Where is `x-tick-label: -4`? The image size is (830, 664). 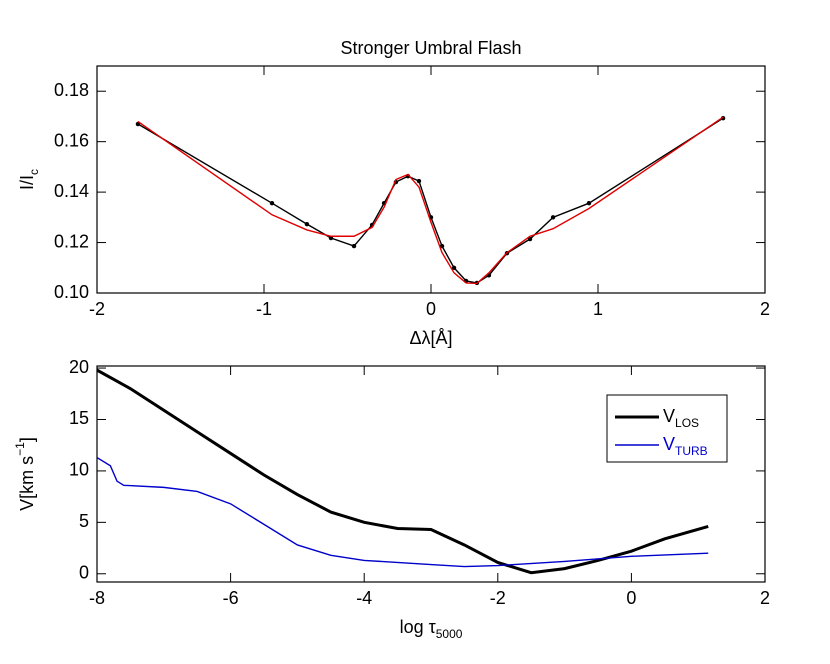 x-tick-label: -4 is located at coordinates (364, 598).